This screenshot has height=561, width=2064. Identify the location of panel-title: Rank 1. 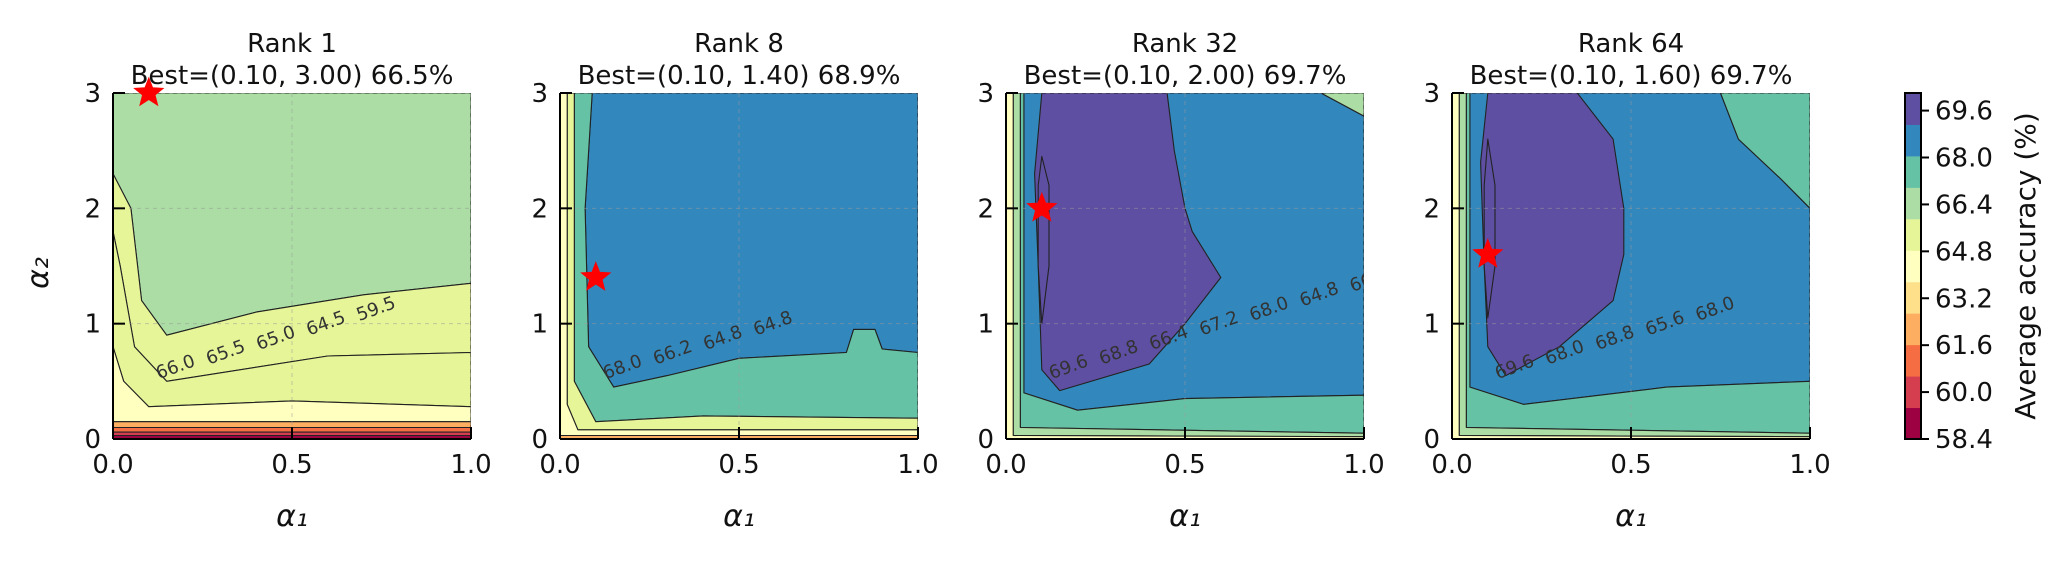
(292, 44).